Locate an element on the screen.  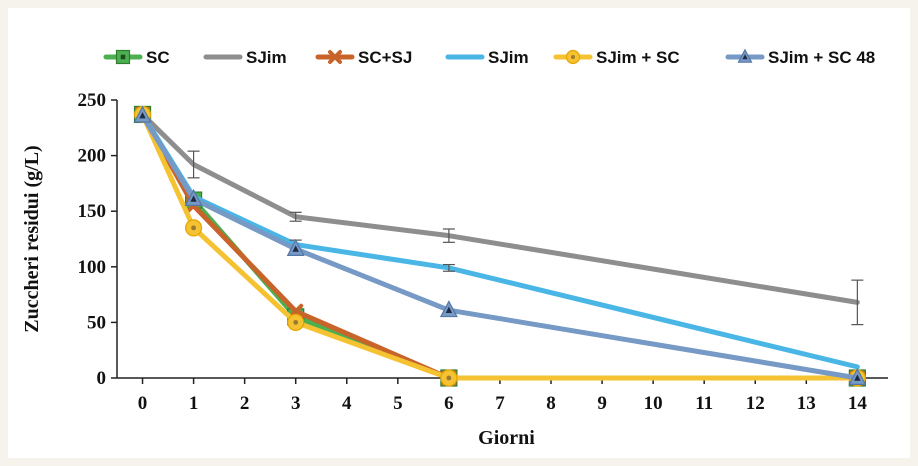
legend-item-3: SJim is located at coordinates (487, 57).